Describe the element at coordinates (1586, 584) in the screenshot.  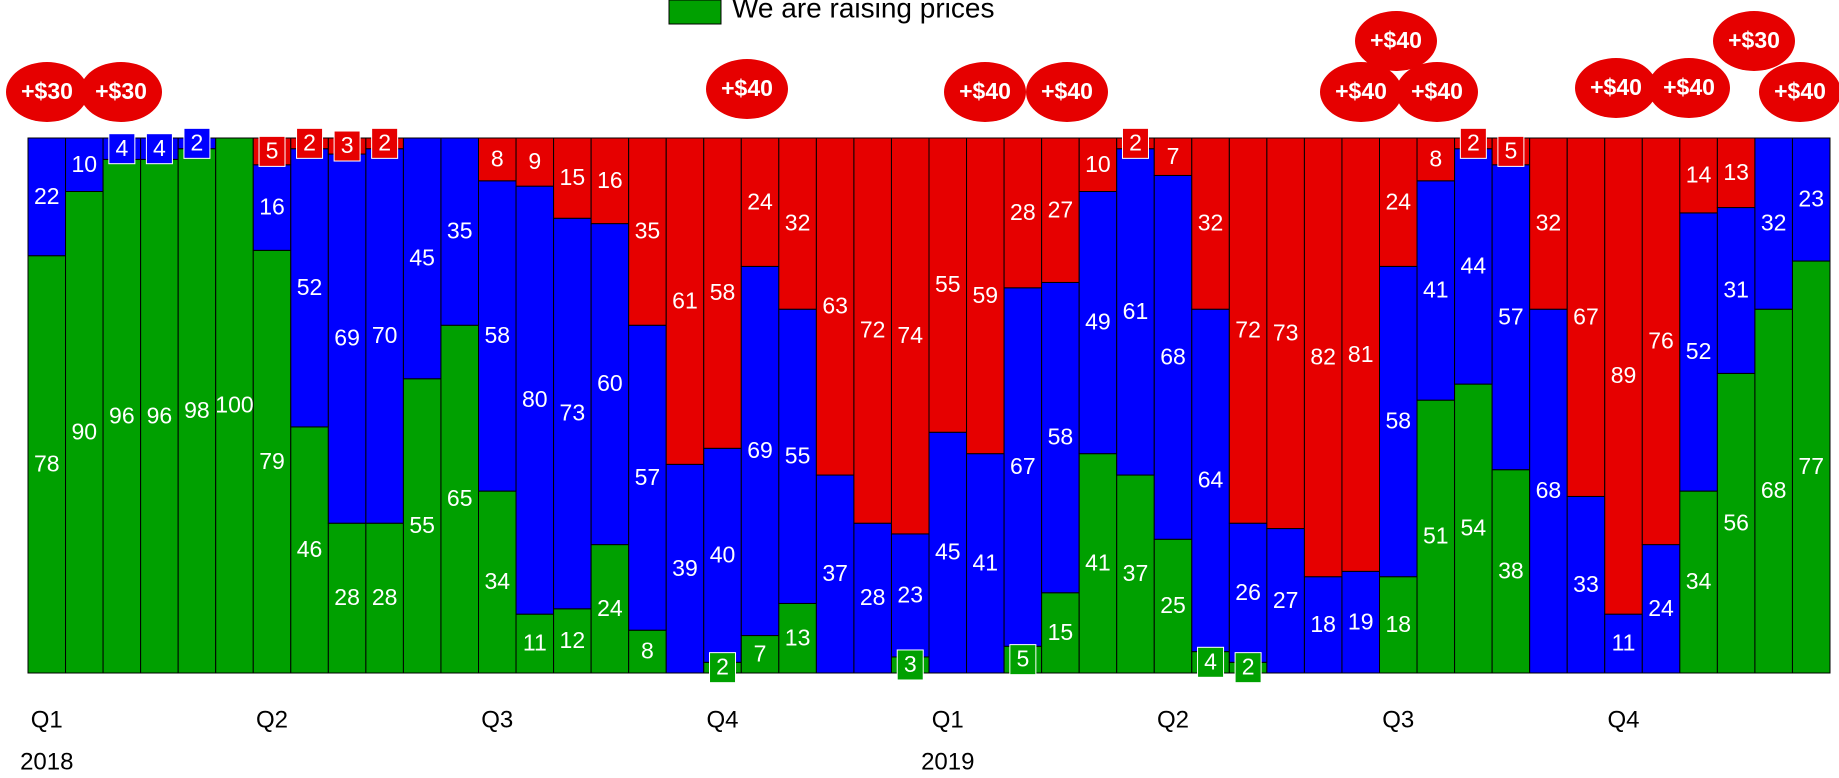
I see `value-label: 33` at that location.